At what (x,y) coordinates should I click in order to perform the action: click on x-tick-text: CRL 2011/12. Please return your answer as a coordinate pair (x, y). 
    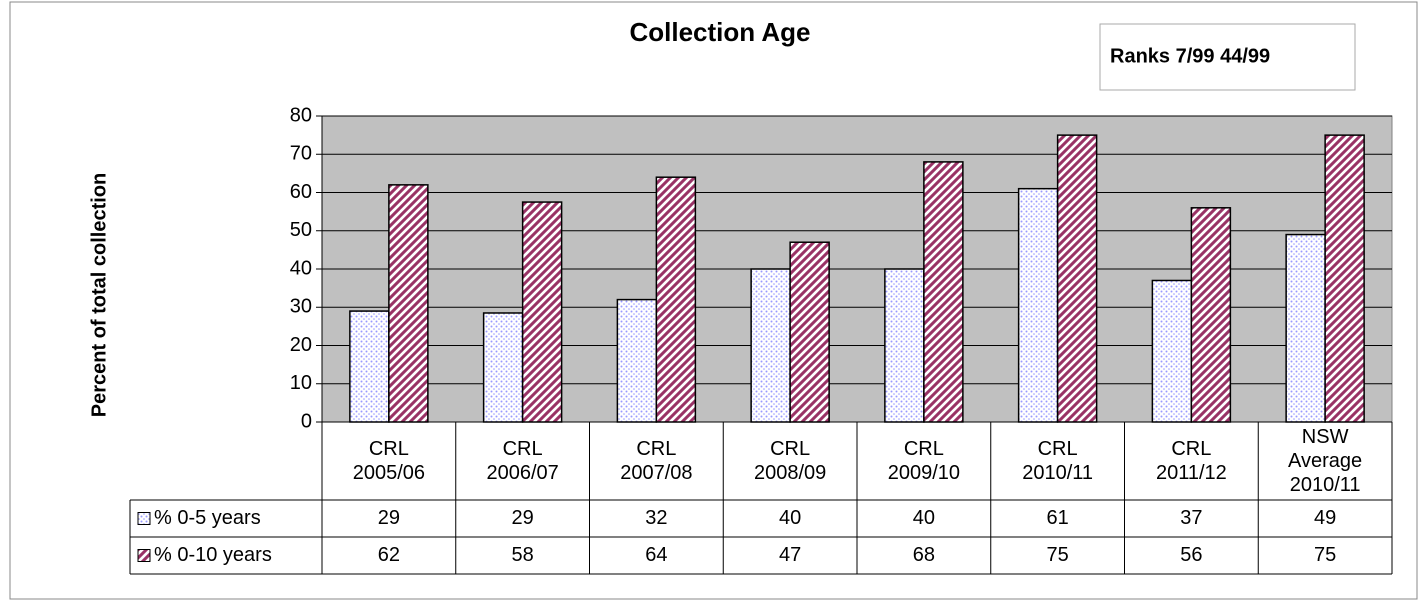
    Looking at the image, I should click on (1191, 461).